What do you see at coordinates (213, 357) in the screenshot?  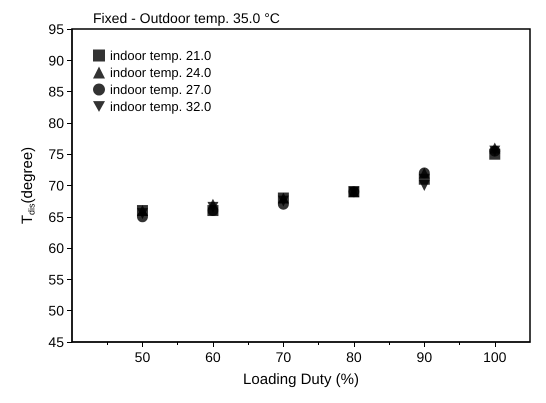 I see `x-tick-label: 60` at bounding box center [213, 357].